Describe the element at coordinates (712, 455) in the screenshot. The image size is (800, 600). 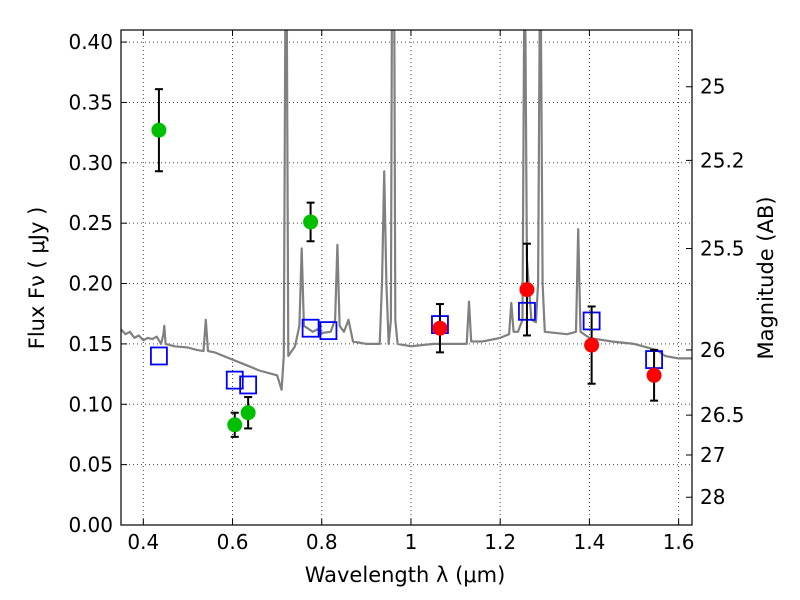
I see `right-tick-label: 27` at that location.